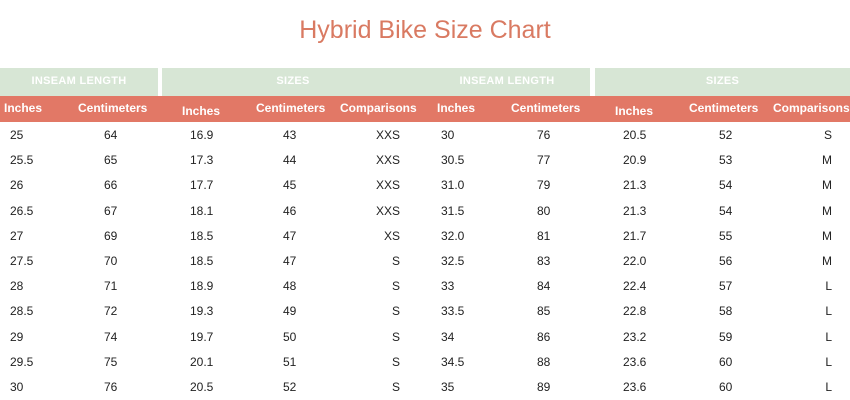 This screenshot has height=400, width=850. Describe the element at coordinates (544, 361) in the screenshot. I see `cell-inseam-centimeters: 88` at that location.